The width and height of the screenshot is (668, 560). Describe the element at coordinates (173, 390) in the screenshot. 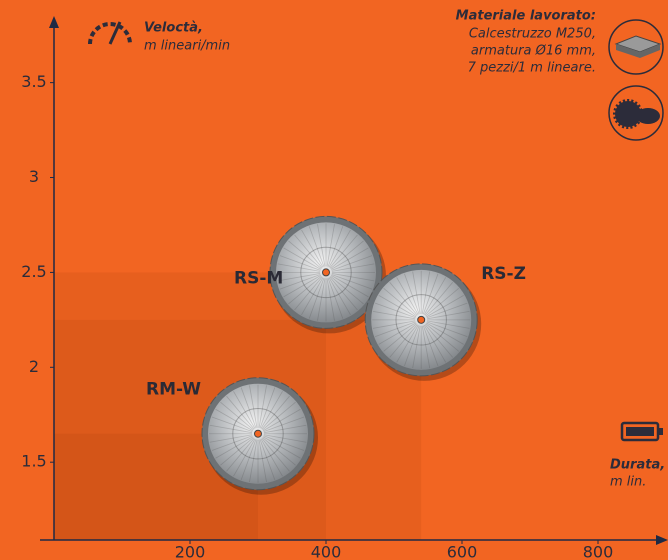

I see `point-label: RM-W` at that location.